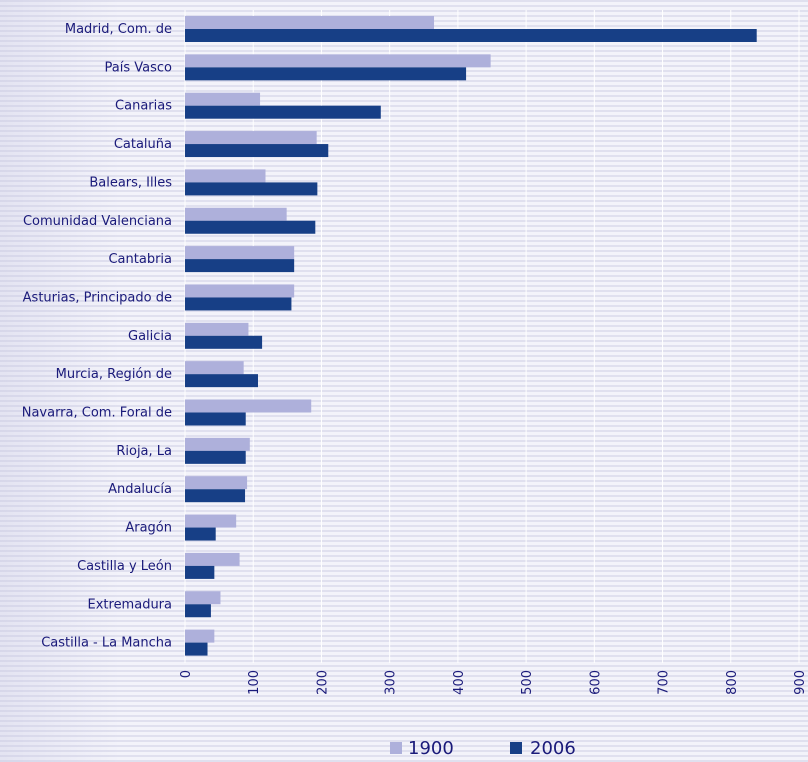 The height and width of the screenshot is (762, 808). Describe the element at coordinates (664, 682) in the screenshot. I see `x-tick-label: 700` at that location.